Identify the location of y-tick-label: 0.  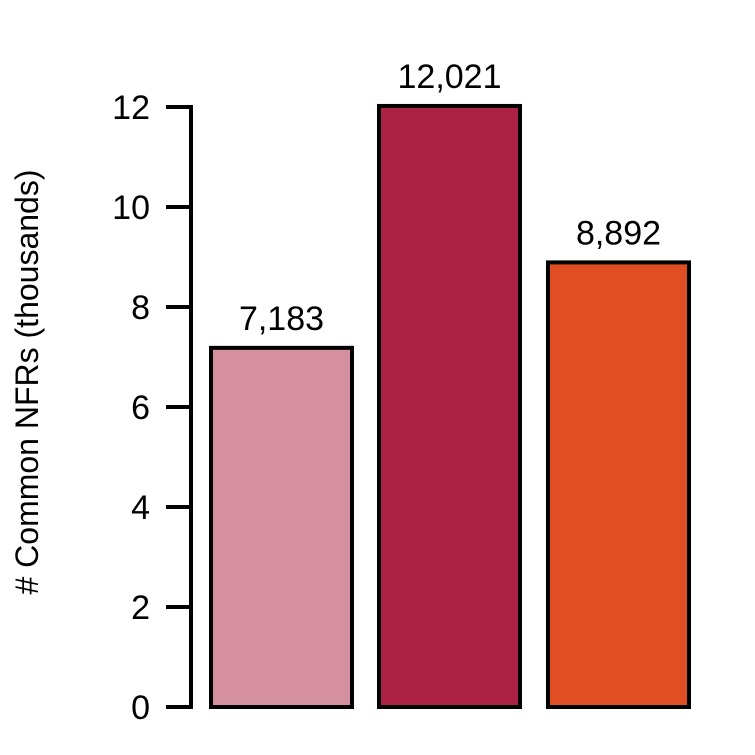
(140, 708).